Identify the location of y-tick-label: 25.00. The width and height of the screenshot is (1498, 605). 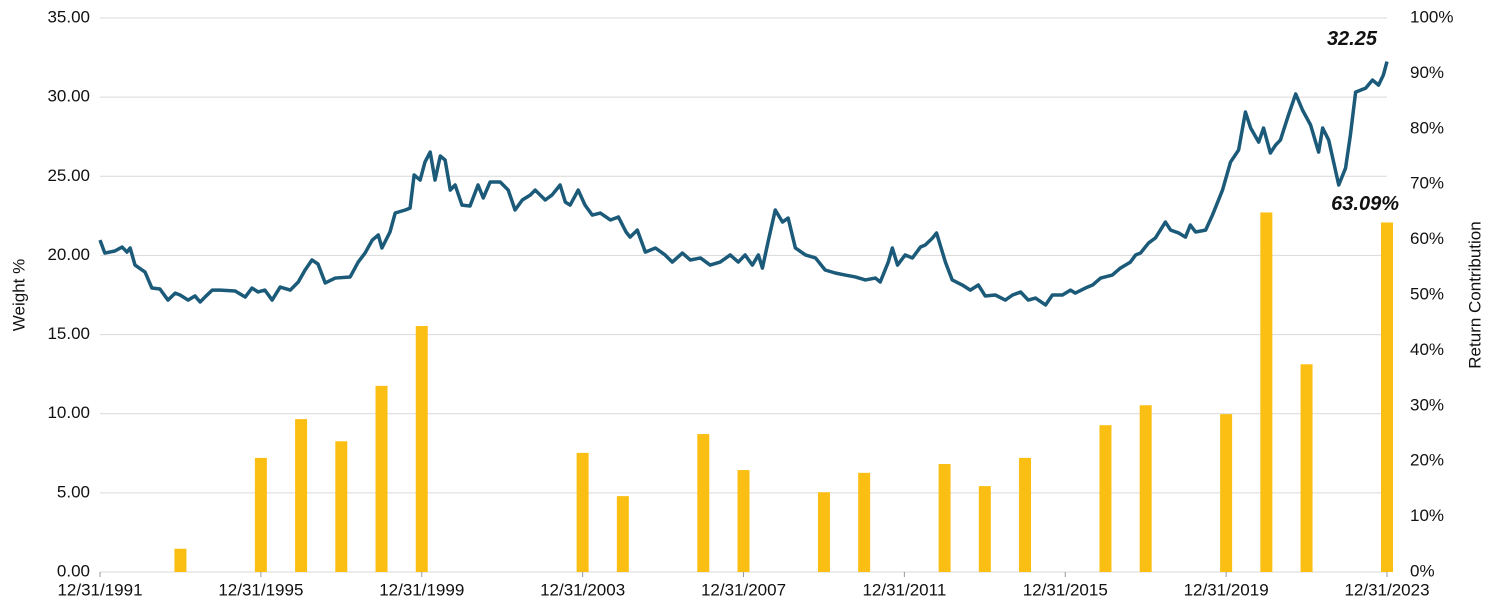
(68, 175).